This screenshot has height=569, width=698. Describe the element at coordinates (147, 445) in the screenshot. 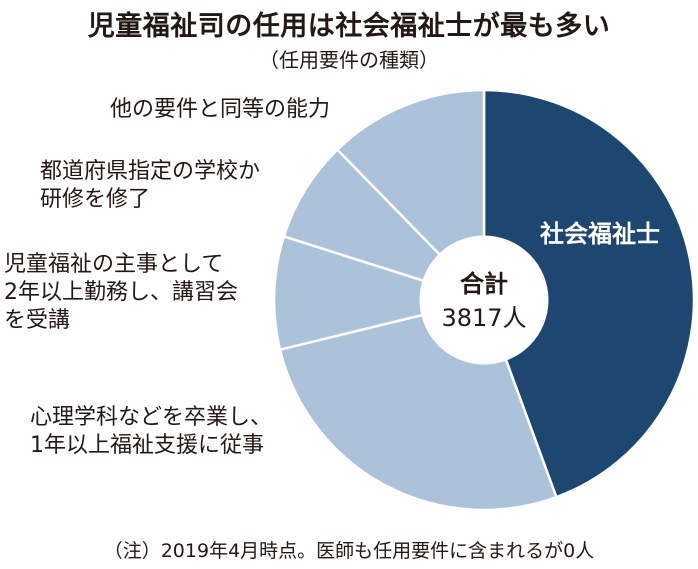

I see `slice-label-line: 1年以上福祉支援に従事` at that location.